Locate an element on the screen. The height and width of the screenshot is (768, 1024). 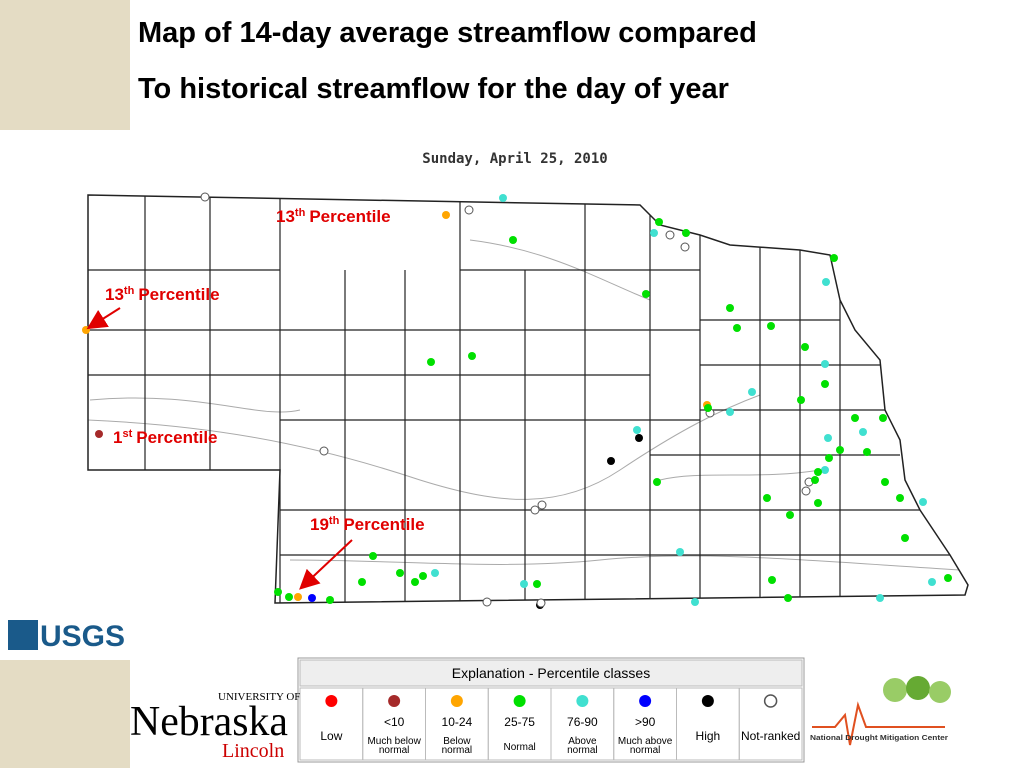
legend-title: Explanation - Percentile classes is located at coordinates (551, 673).